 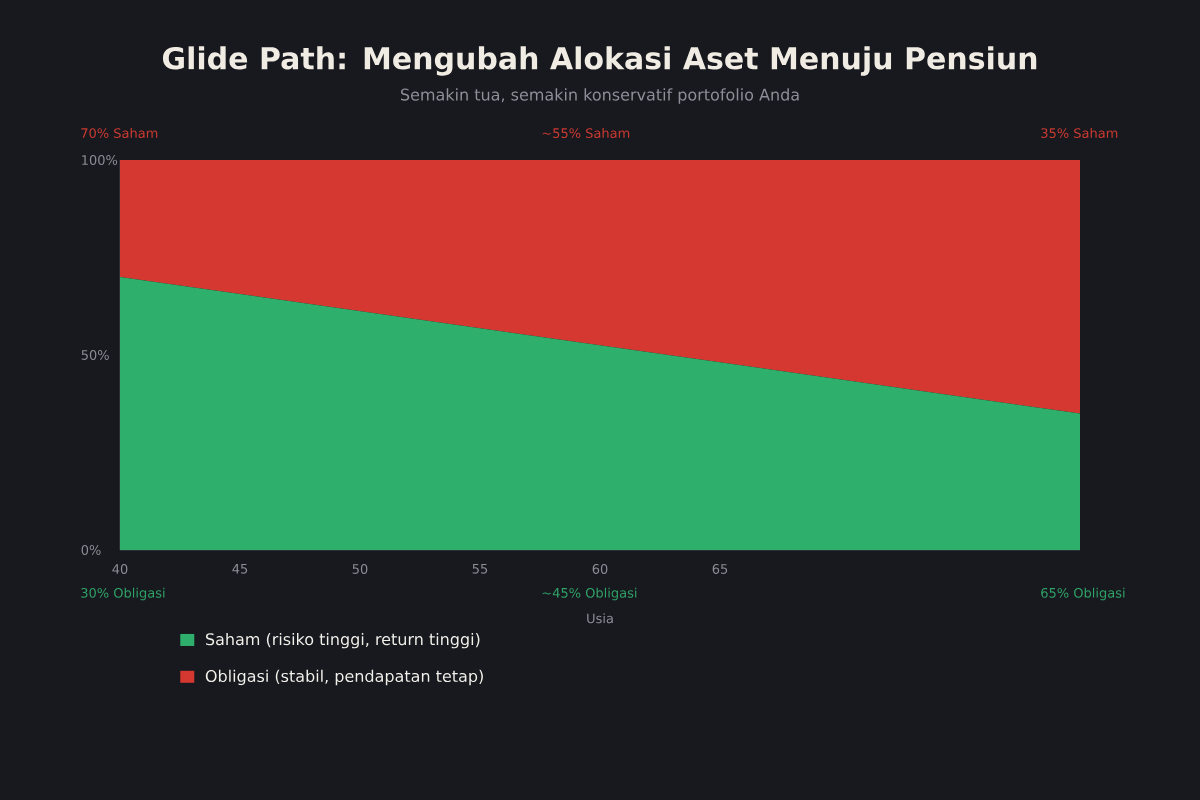 I want to click on y-tick-label: 0%, so click(x=91, y=550).